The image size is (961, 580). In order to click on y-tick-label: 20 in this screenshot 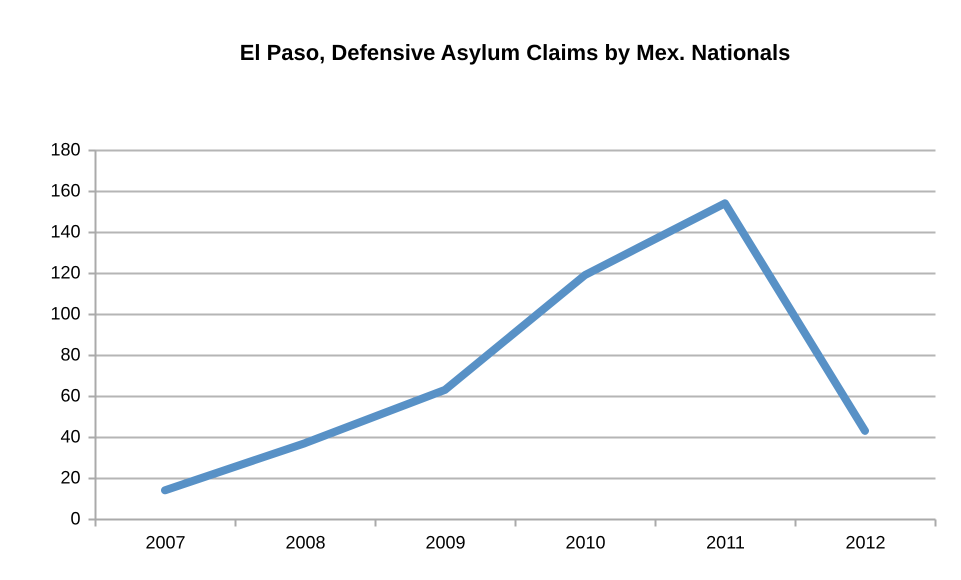, I will do `click(70, 478)`.